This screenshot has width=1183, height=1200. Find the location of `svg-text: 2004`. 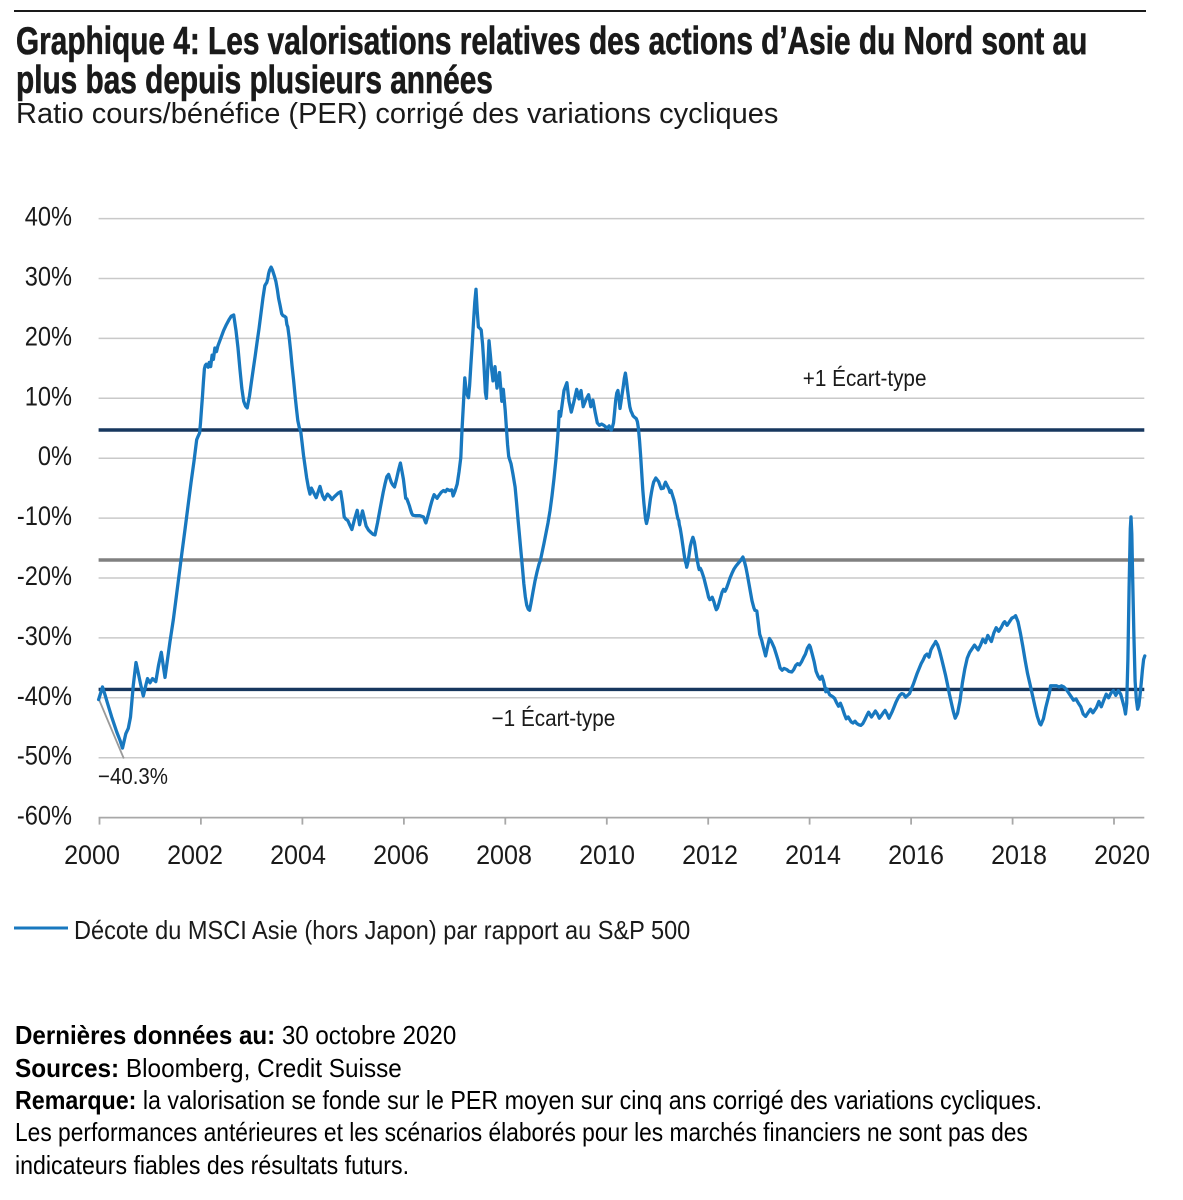

svg-text: 2004 is located at coordinates (298, 854).